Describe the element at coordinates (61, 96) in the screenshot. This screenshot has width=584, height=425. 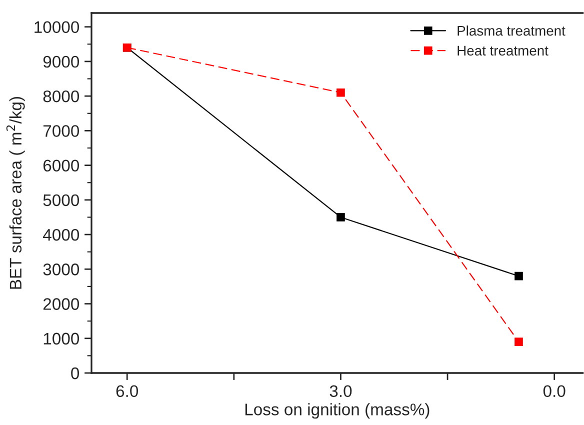
I see `y-tick-label: 8000` at that location.